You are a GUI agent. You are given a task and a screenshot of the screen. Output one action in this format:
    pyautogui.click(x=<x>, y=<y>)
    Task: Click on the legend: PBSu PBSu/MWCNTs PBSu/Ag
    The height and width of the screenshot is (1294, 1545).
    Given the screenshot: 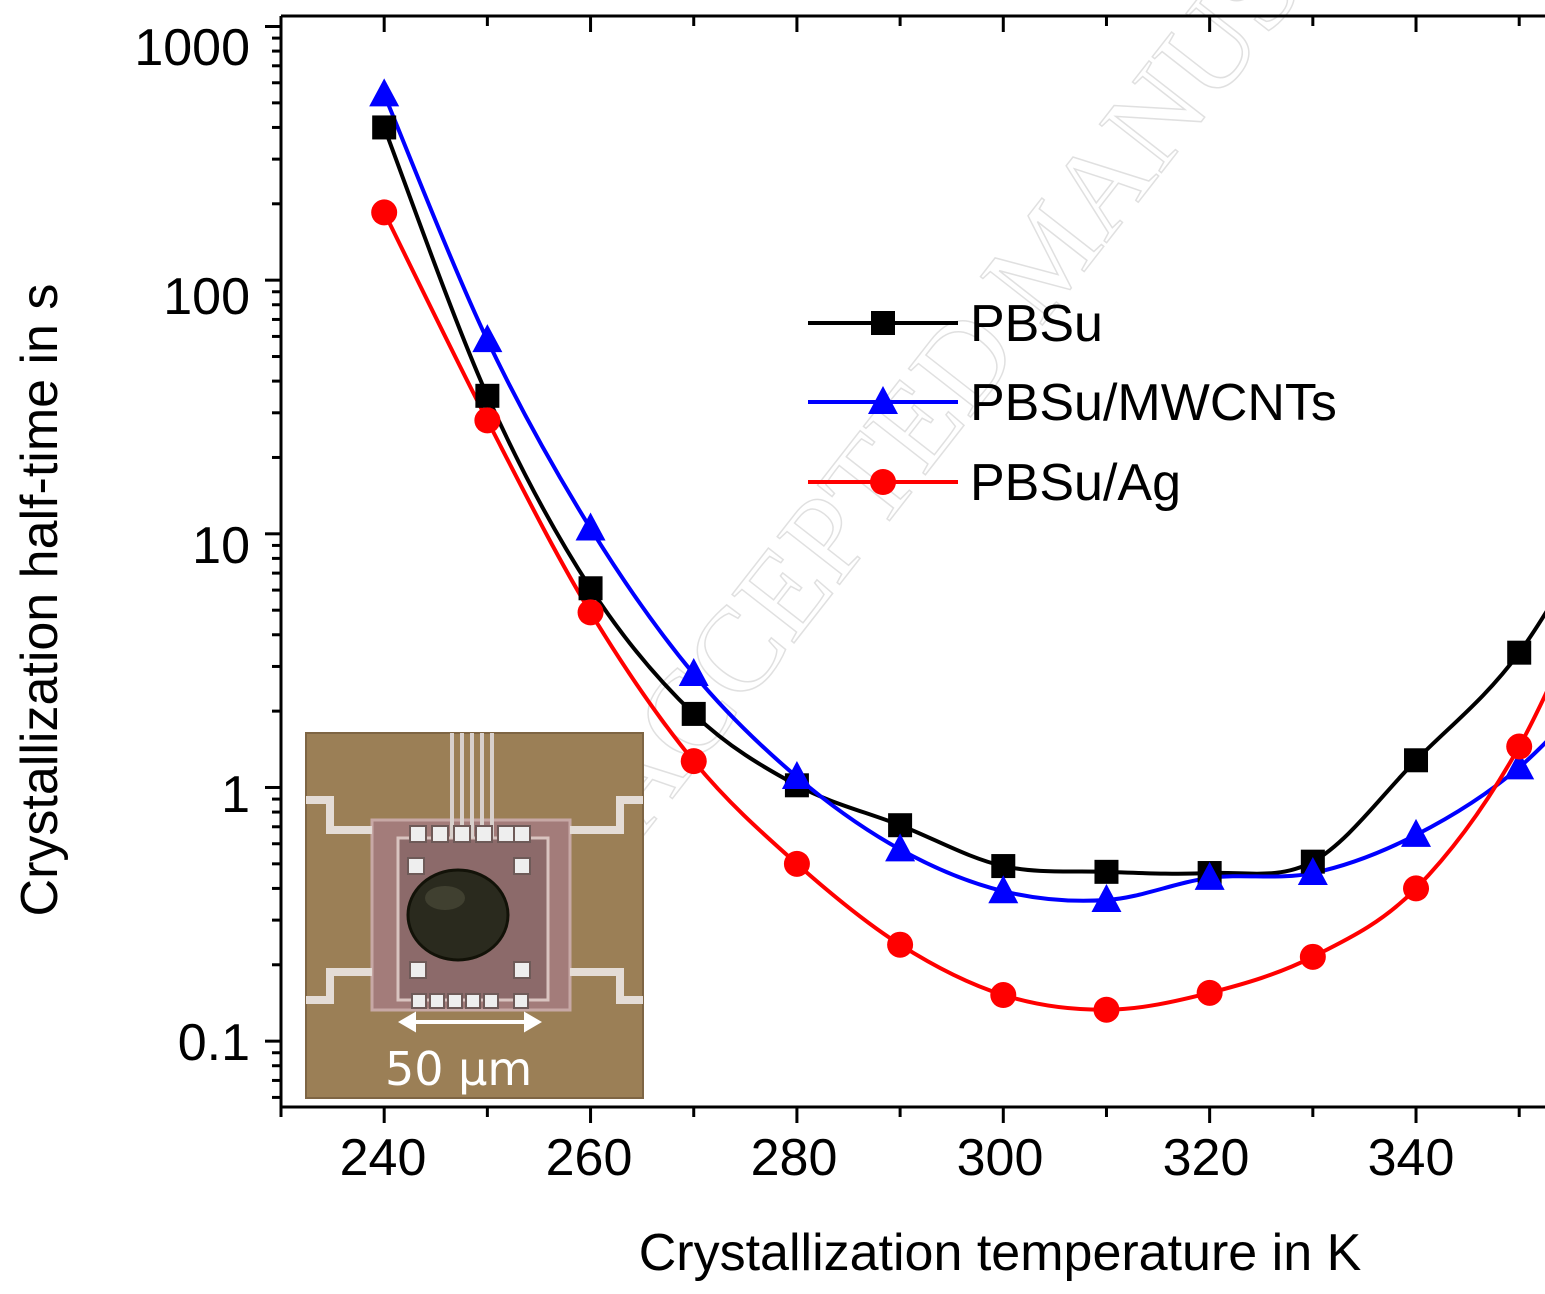 What is the action you would take?
    pyautogui.click(x=1072, y=403)
    